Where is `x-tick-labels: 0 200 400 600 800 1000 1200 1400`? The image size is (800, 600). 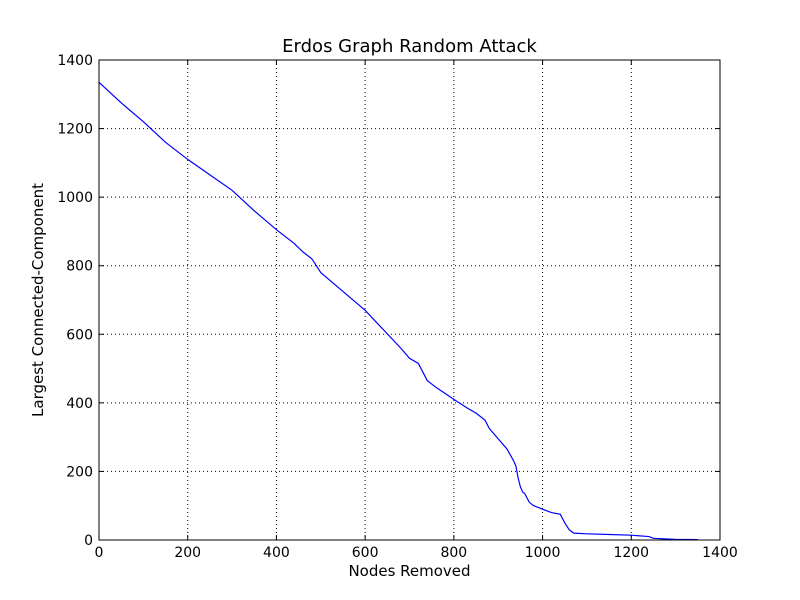
x-tick-labels: 0 200 400 600 800 1000 1200 1400 is located at coordinates (416, 553).